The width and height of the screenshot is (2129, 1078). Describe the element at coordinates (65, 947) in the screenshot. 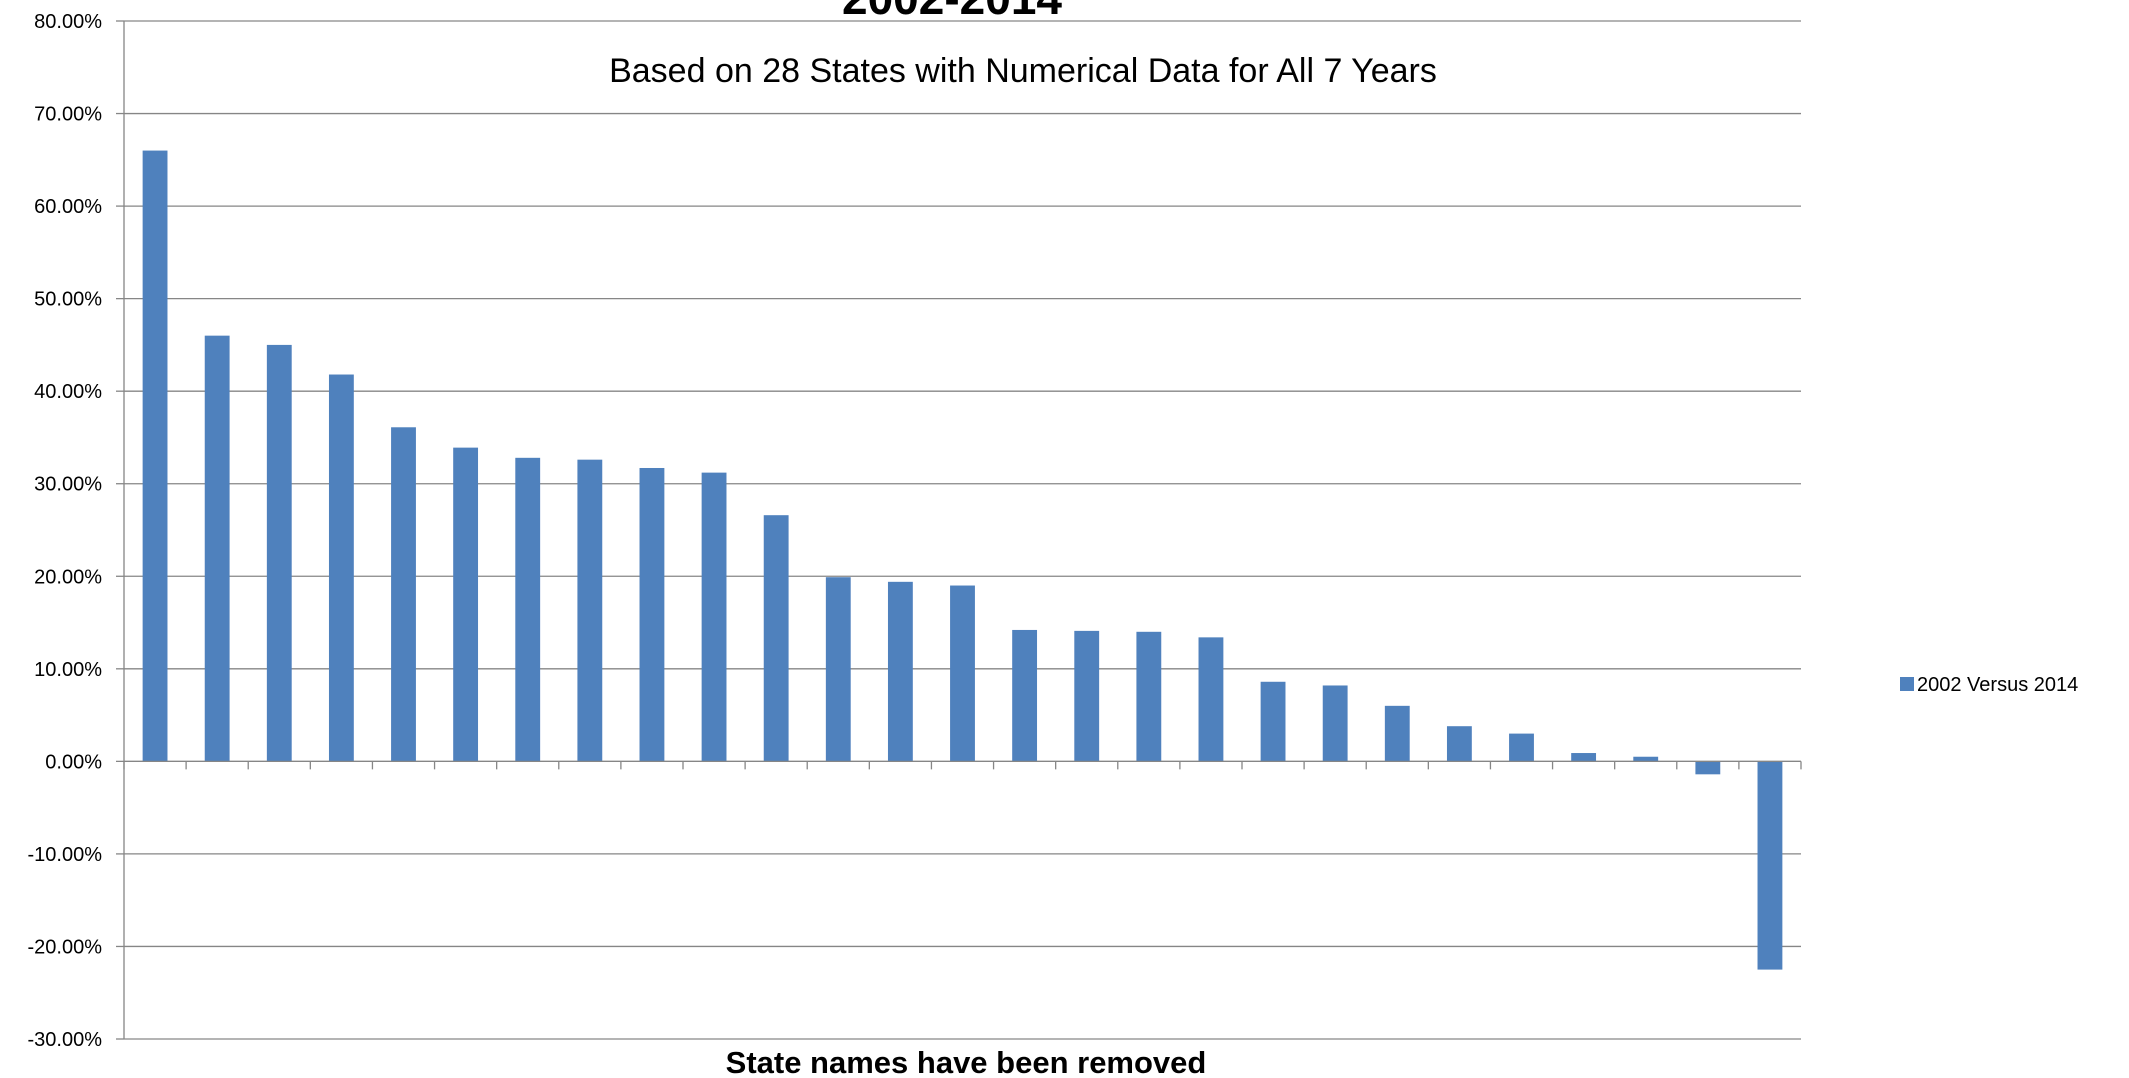

I see `y-tick-label: -20.00%` at that location.